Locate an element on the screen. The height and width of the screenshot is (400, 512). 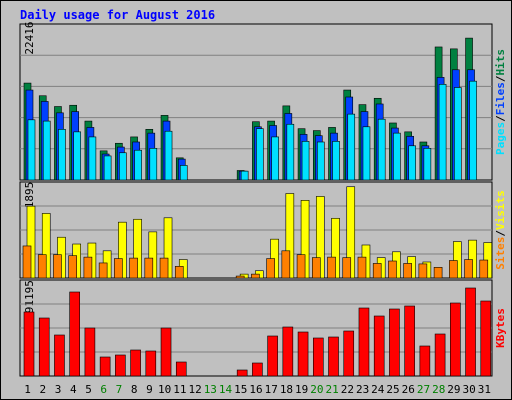
x-label-day-1: 1 is located at coordinates (27, 389).